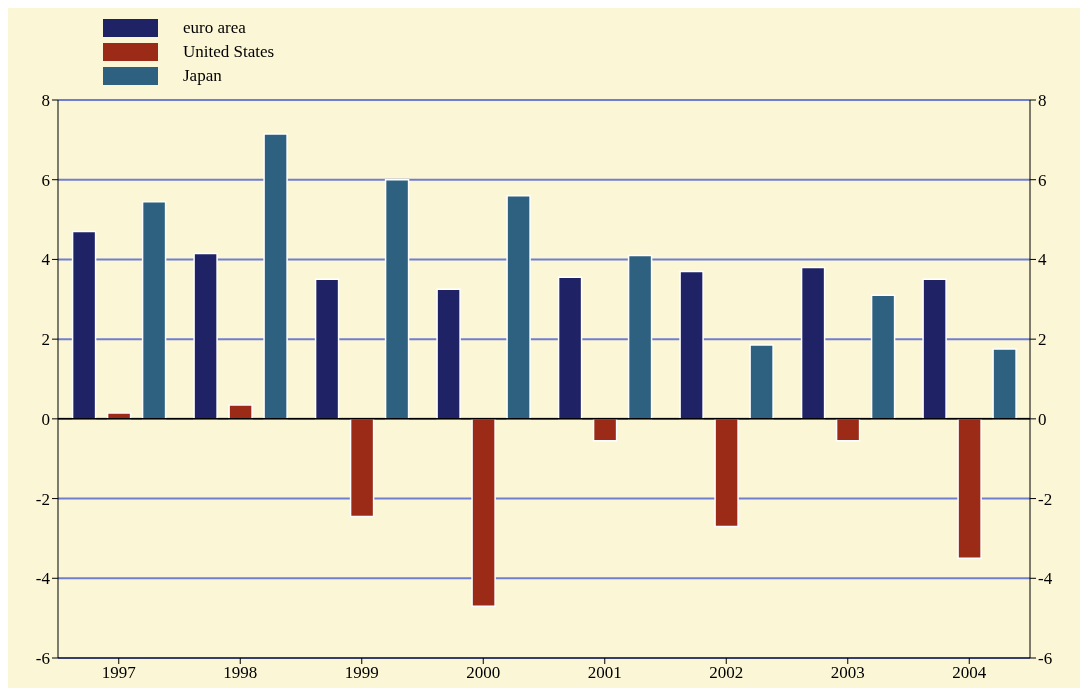 The width and height of the screenshot is (1088, 697). What do you see at coordinates (847, 673) in the screenshot?
I see `x-tick-label: 2003` at bounding box center [847, 673].